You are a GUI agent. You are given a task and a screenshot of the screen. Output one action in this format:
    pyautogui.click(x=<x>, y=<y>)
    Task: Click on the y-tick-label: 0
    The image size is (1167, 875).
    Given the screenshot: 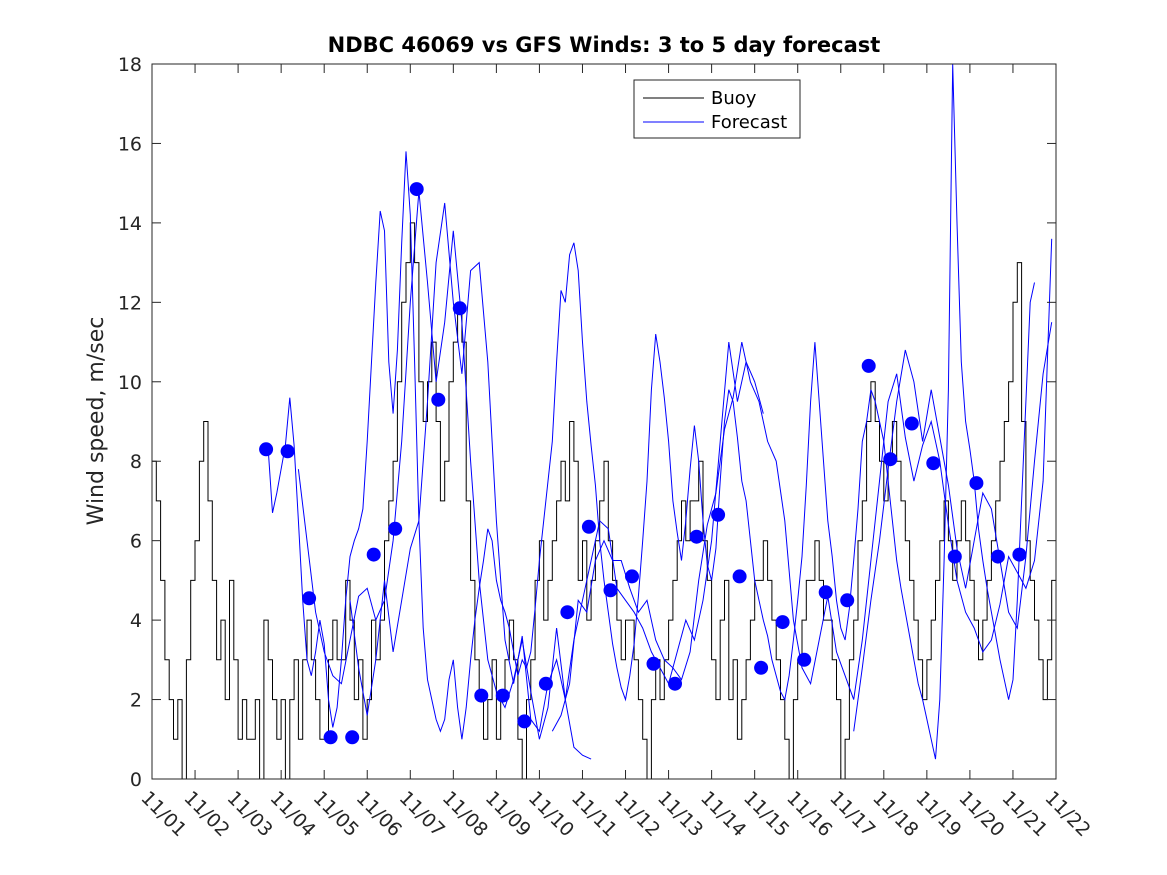 What is the action you would take?
    pyautogui.click(x=136, y=780)
    